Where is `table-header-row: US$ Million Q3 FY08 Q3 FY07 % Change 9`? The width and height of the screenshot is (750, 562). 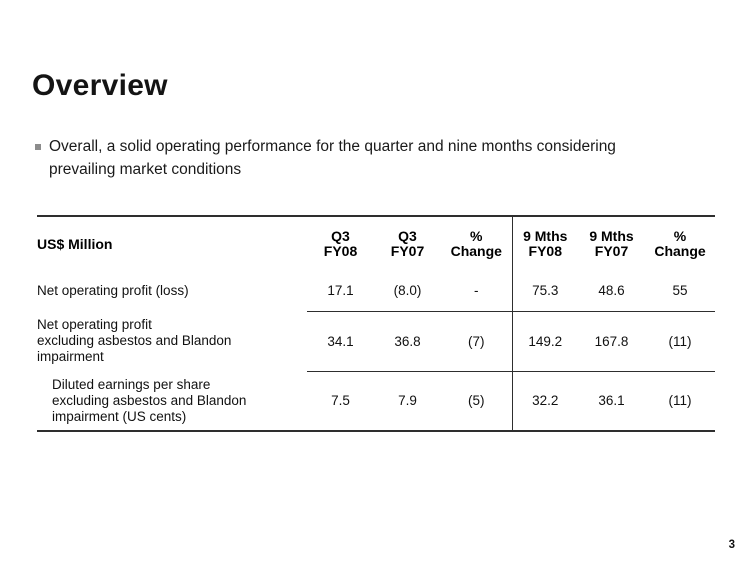 table-header-row: US$ Million Q3 FY08 Q3 FY07 % Change 9 is located at coordinates (376, 243).